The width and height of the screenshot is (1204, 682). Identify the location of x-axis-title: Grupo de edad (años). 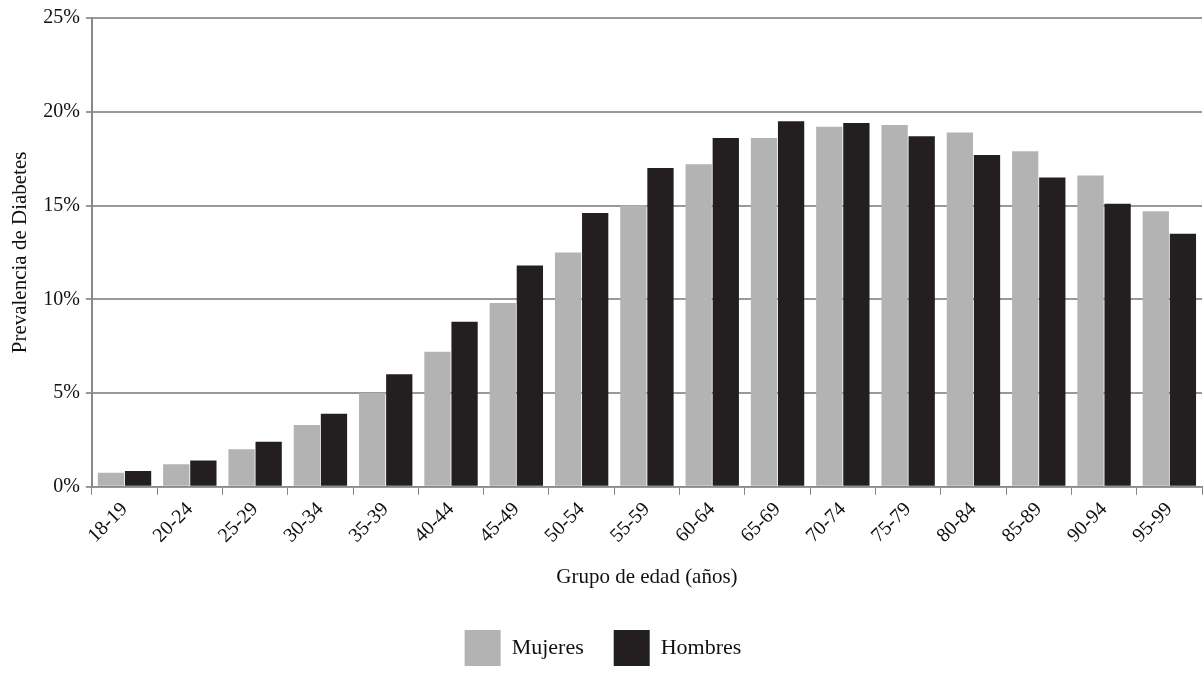
(647, 575).